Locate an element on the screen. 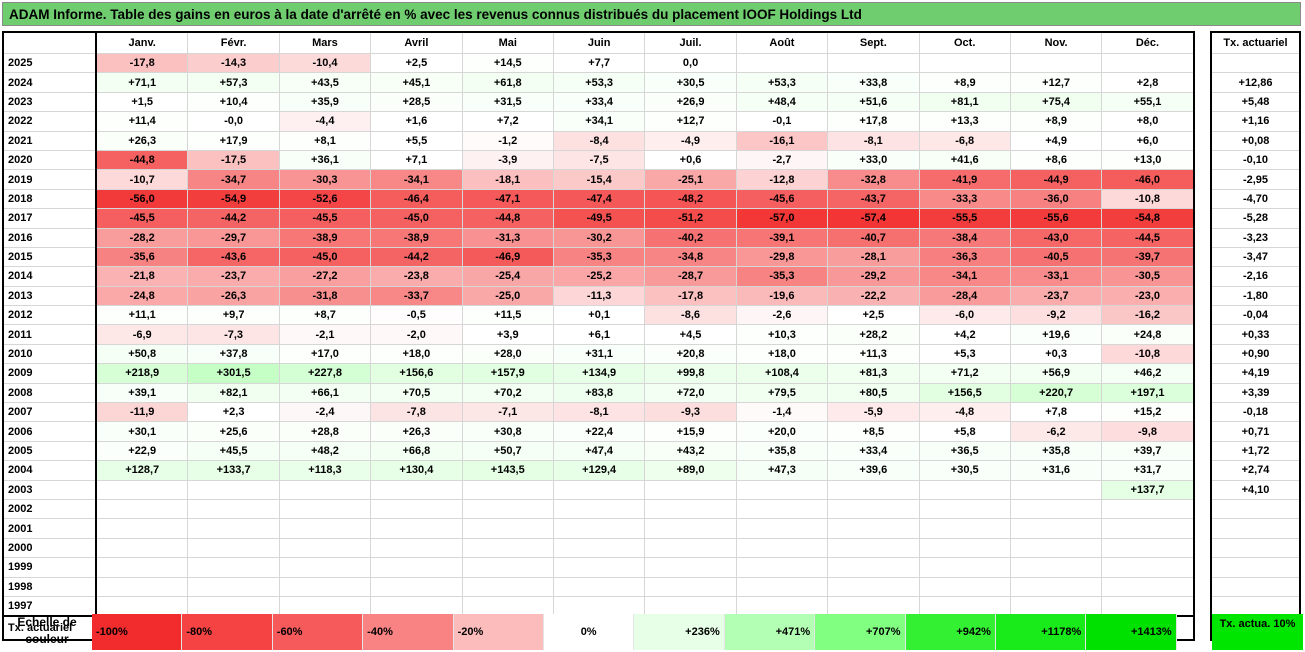 Image resolution: width=1305 pixels, height=652 pixels. gain-cell: -2,4 is located at coordinates (325, 412).